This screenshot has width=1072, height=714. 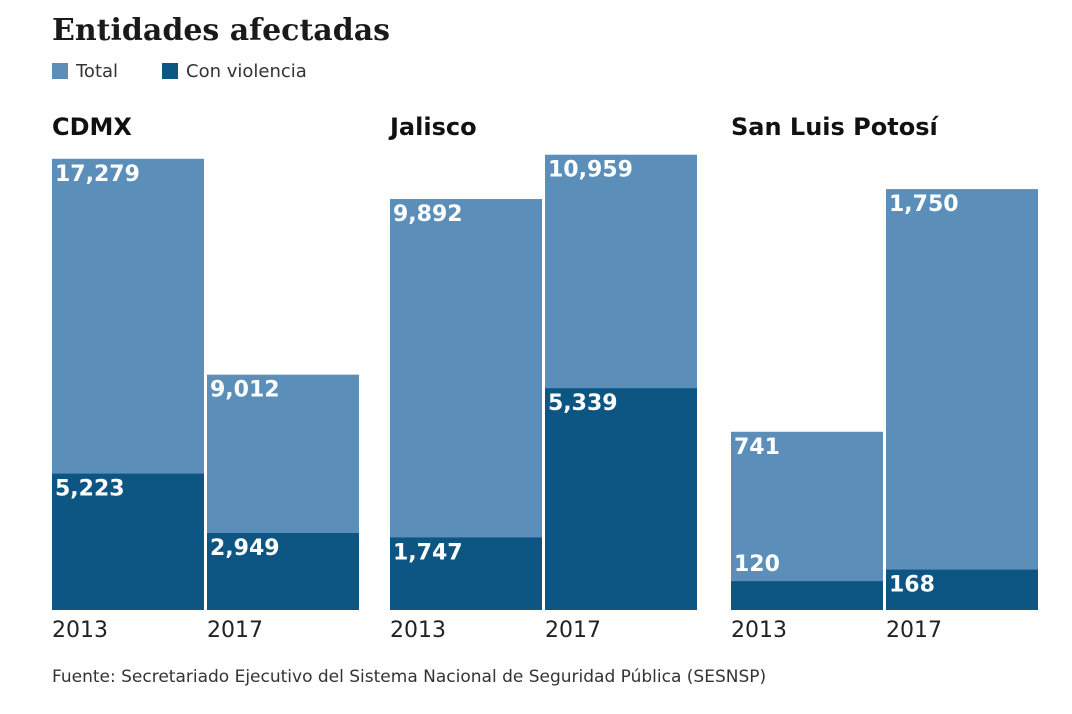 I want to click on data-label: 9,892, so click(x=428, y=214).